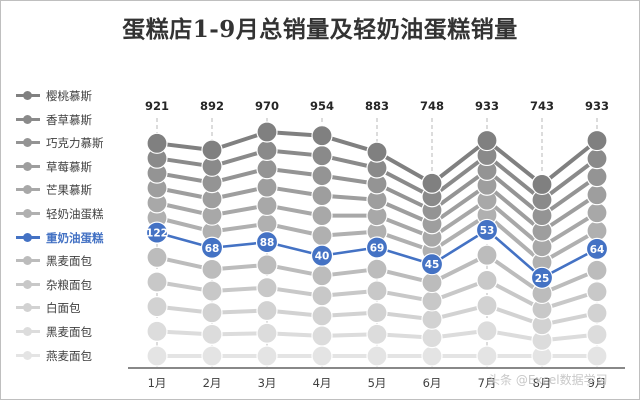 The image size is (640, 400). I want to click on legend-label: 巧克力慕斯, so click(75, 143).